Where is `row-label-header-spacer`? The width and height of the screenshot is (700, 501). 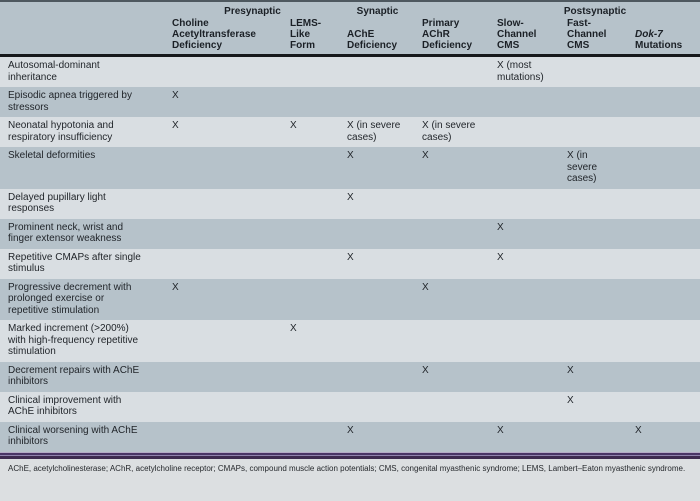
row-label-header-spacer is located at coordinates (82, 37).